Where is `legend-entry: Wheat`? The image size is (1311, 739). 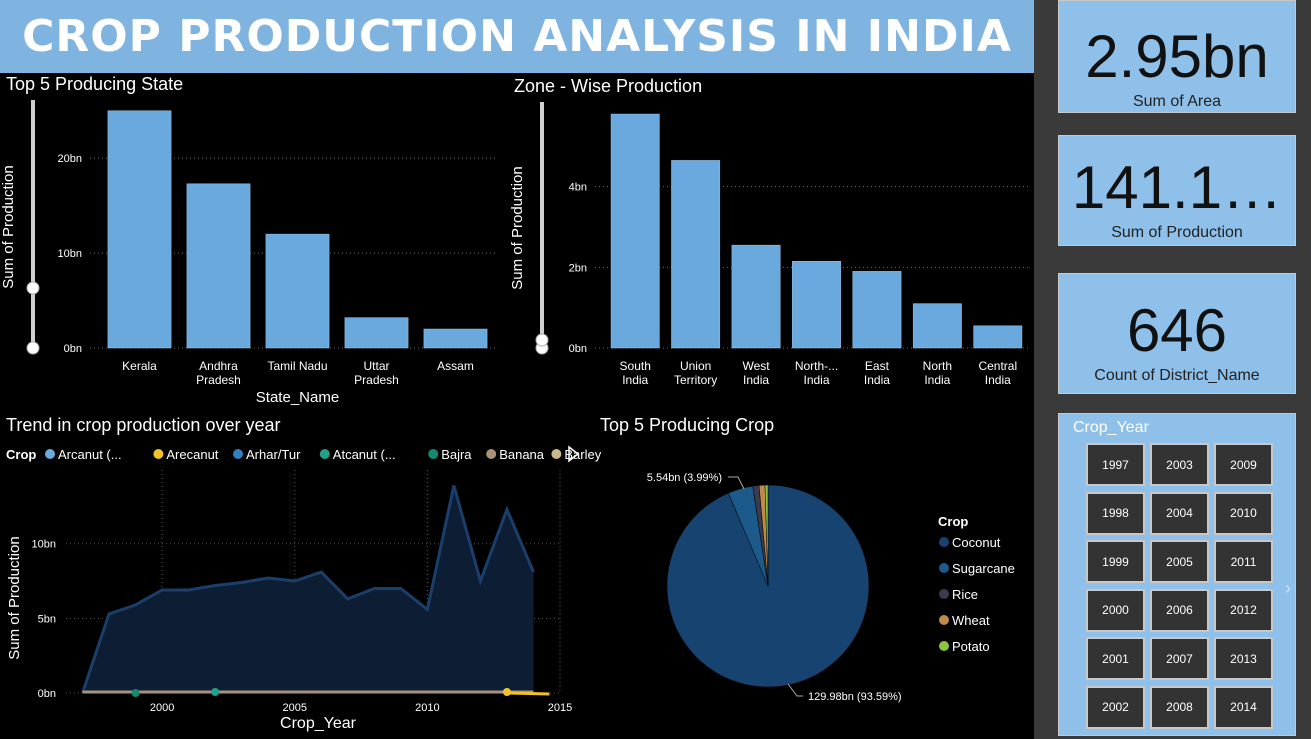
legend-entry: Wheat is located at coordinates (971, 620).